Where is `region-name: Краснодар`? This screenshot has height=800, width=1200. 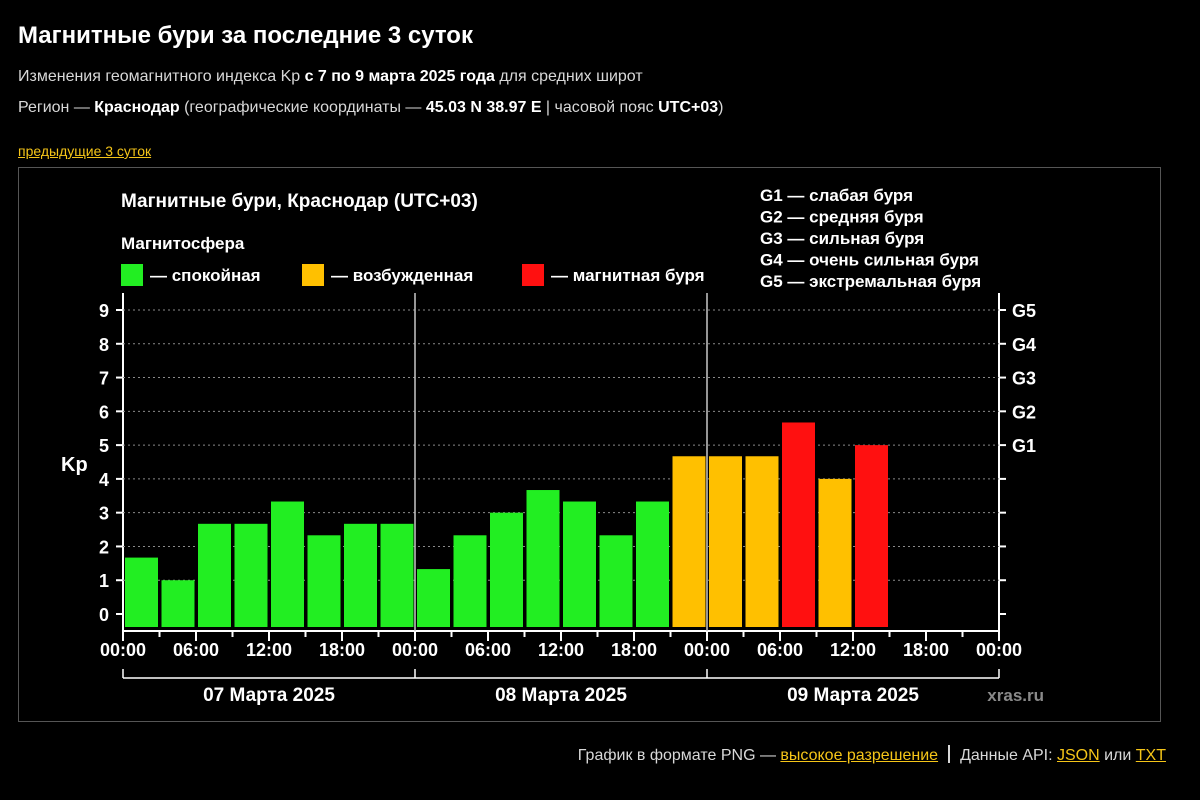
region-name: Краснодар is located at coordinates (137, 107).